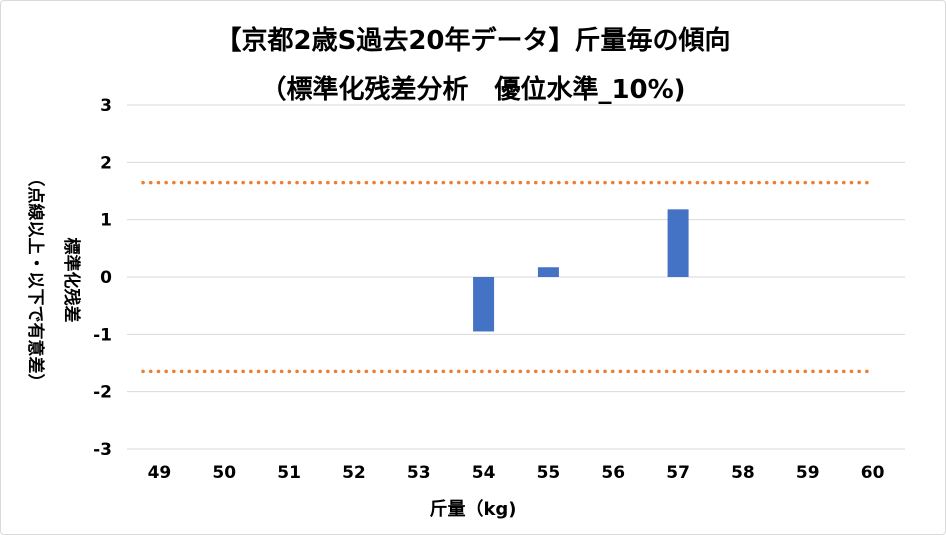  I want to click on y-tick-label: 2, so click(106, 163).